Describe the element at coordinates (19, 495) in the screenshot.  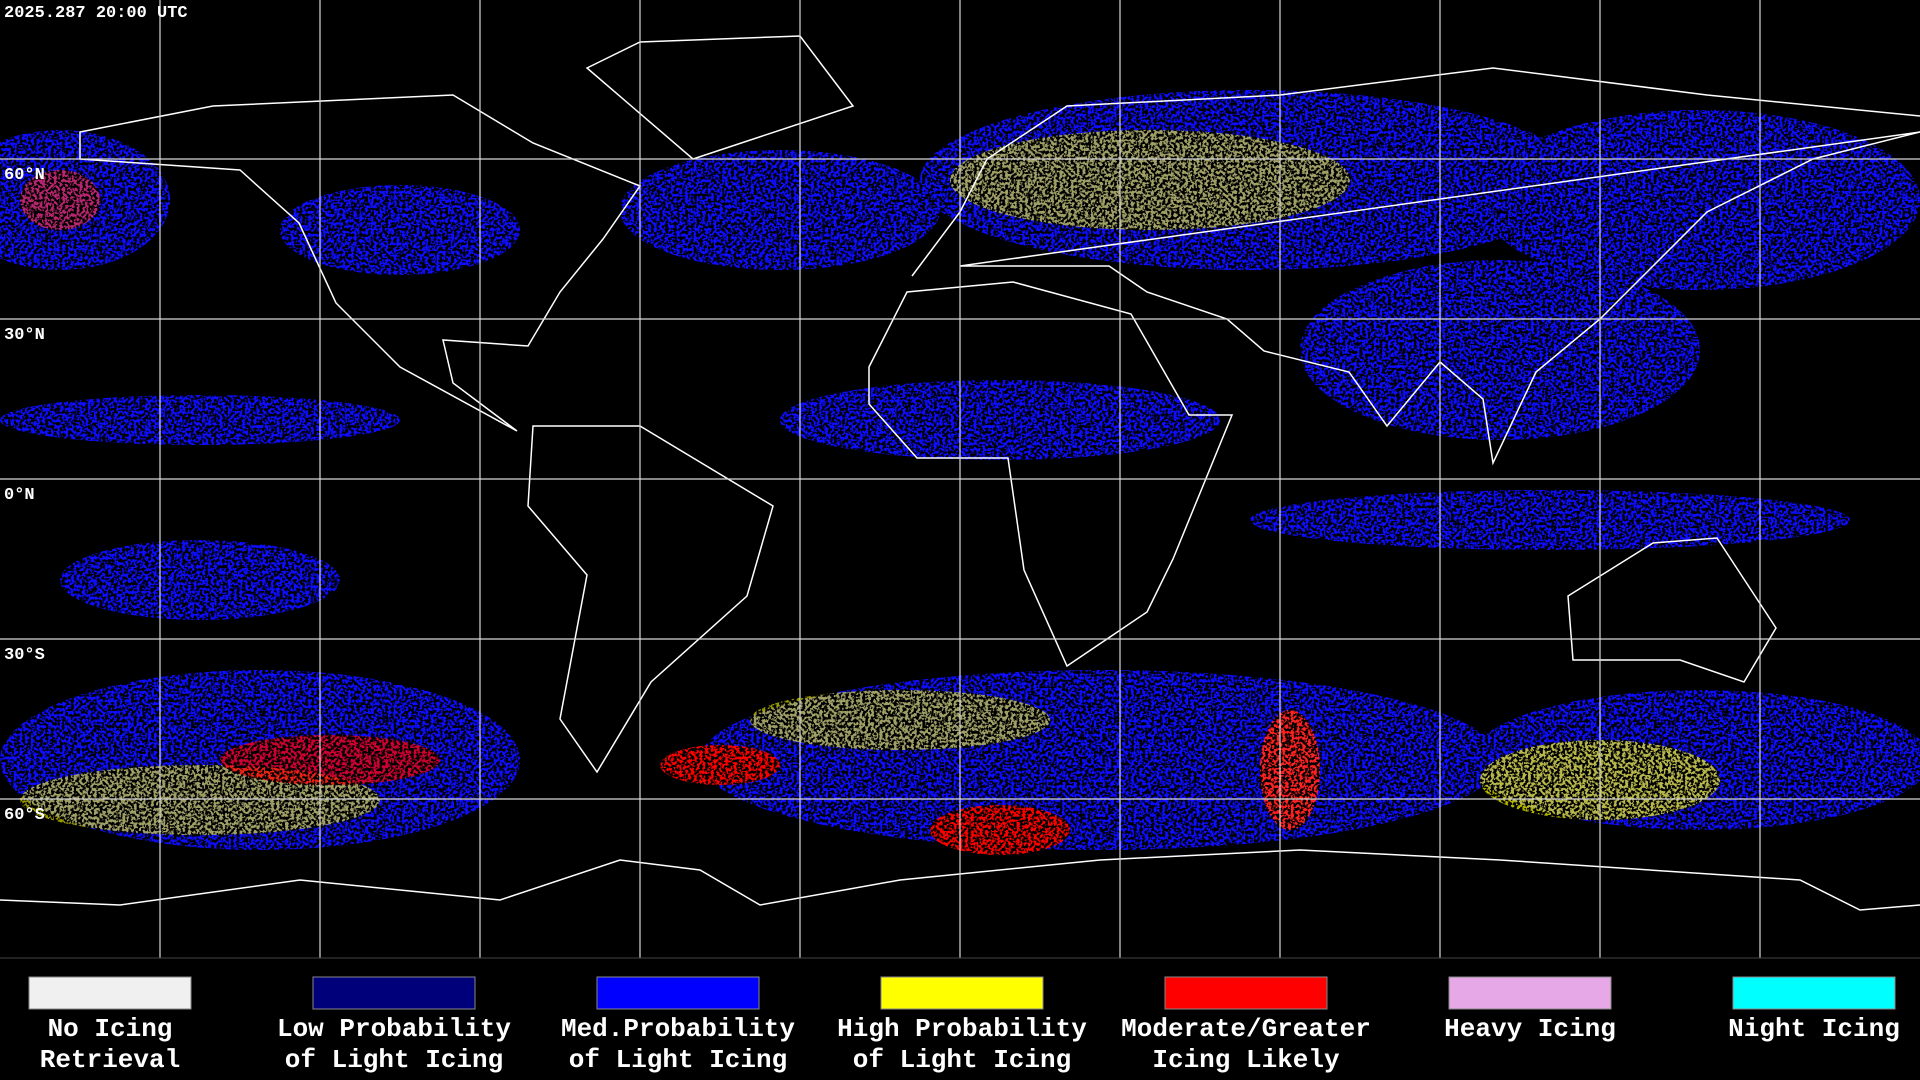
I see `latitude-label: 0°N` at that location.